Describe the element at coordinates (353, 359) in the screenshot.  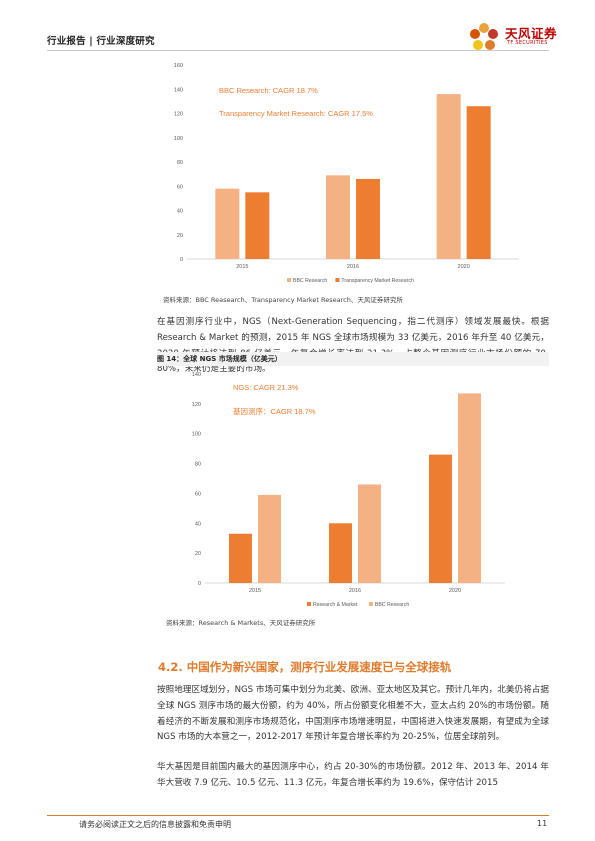
I see `figure-14-title-bar: 图 14：全球 NGS 市场规模（亿美元）` at that location.